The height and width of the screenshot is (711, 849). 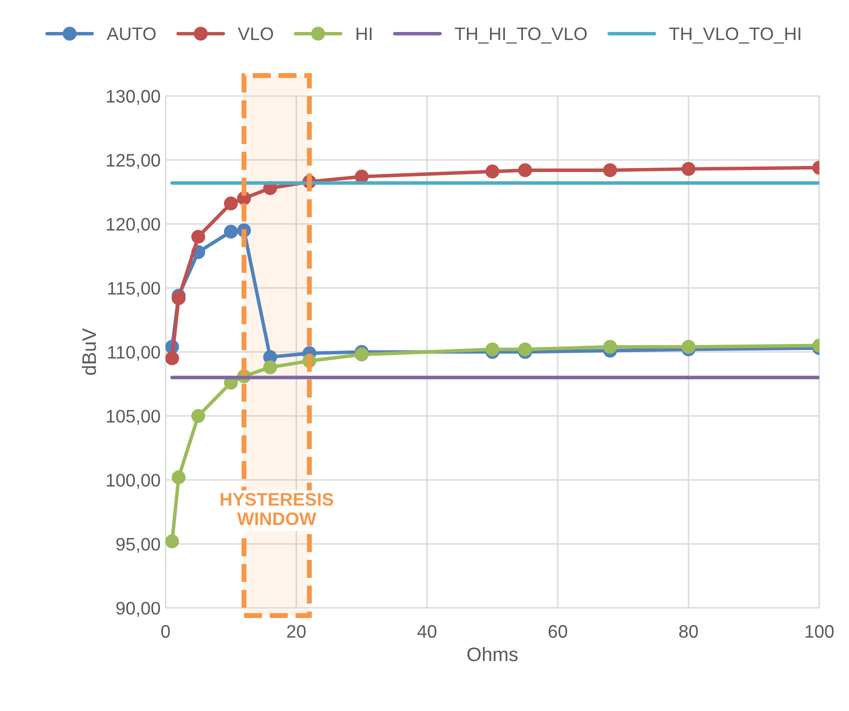 I want to click on x-axis-title: Ohms, so click(x=492, y=654).